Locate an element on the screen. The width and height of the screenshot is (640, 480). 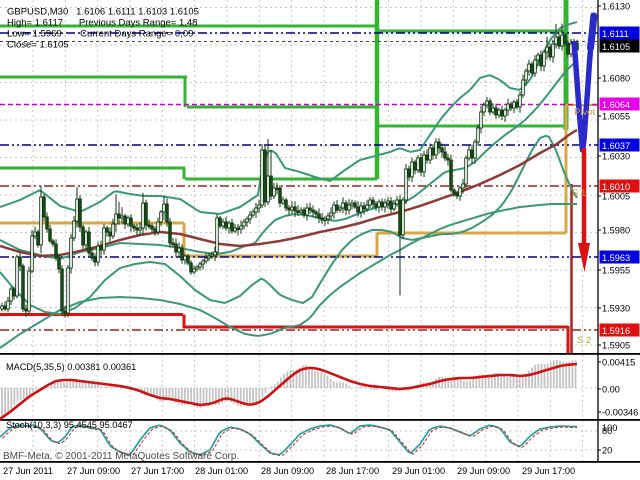
svg-text: 1.6080 is located at coordinates (616, 79).